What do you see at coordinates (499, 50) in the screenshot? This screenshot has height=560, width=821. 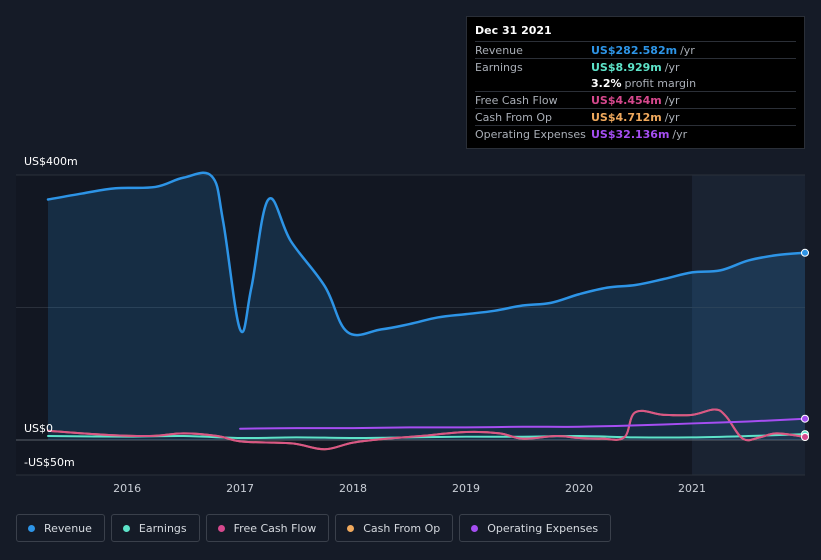 I see `tooltip-label: Revenue` at bounding box center [499, 50].